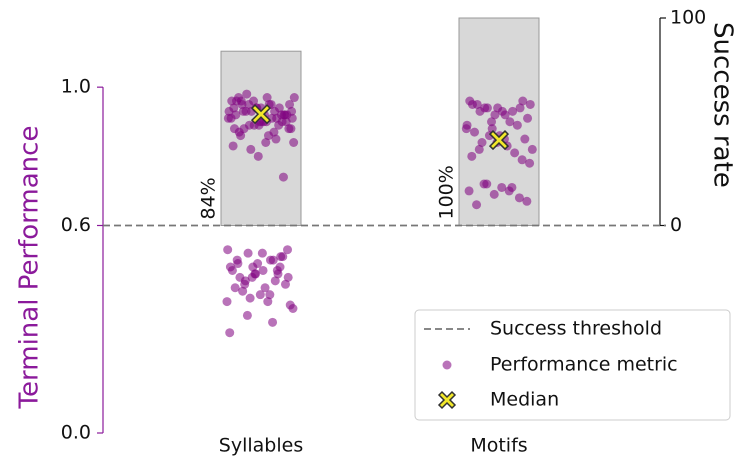 This screenshot has height=463, width=739. I want to click on legend-label: Success threshold, so click(576, 329).